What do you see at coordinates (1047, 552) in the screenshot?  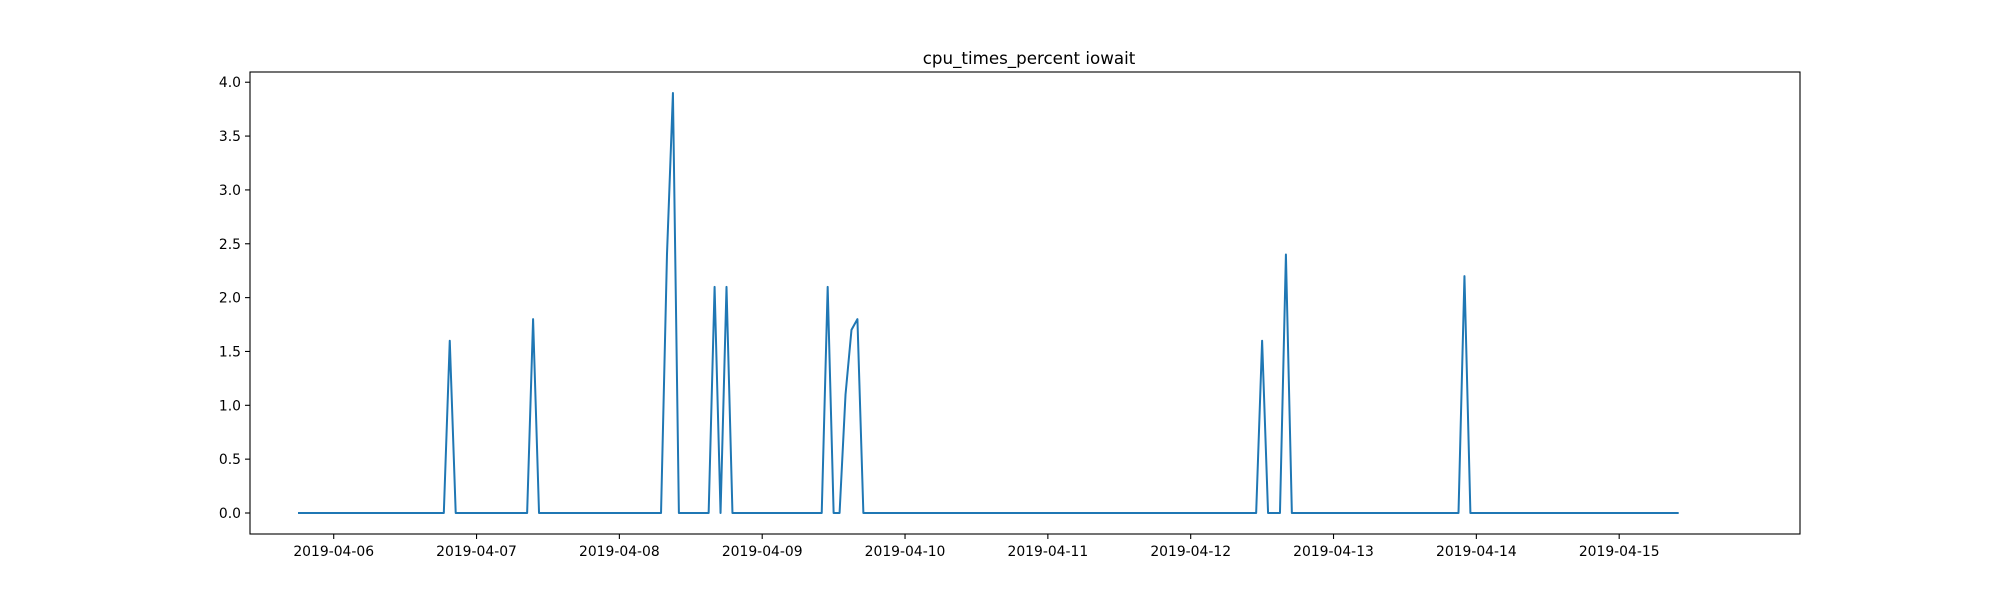 I see `x-tick-label: 2019-04-11` at bounding box center [1047, 552].